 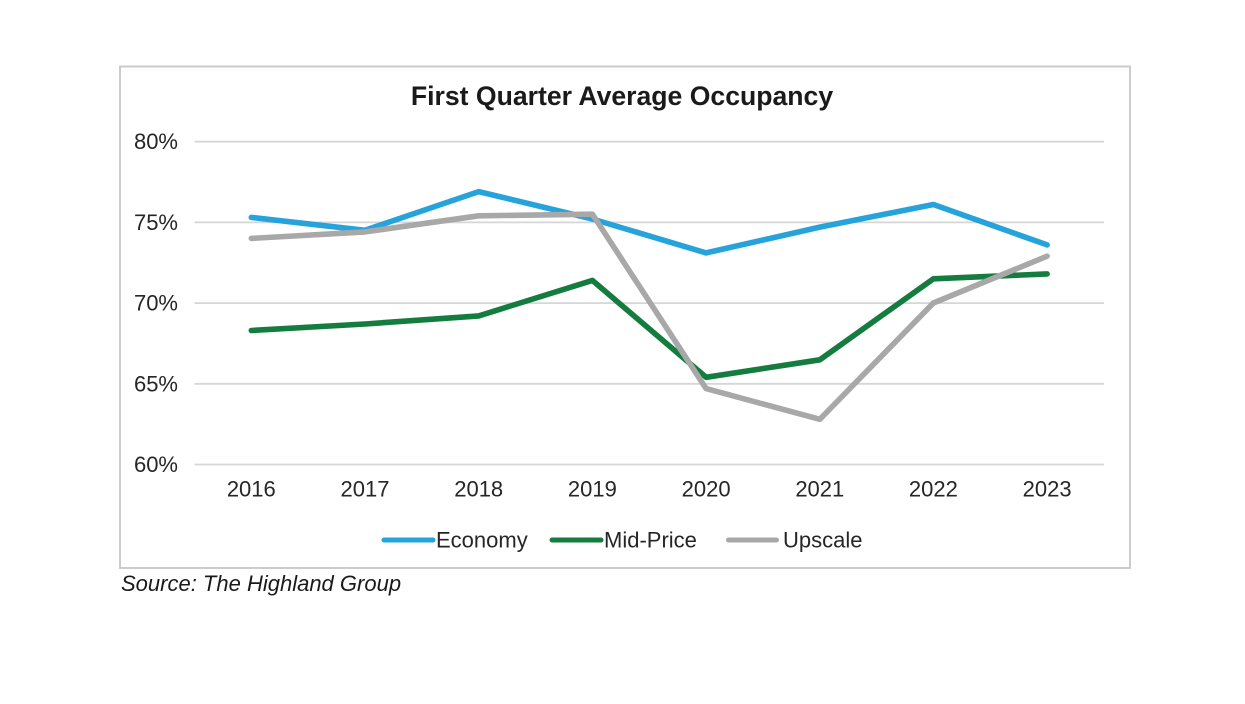 I want to click on svg-text: 2020, so click(x=706, y=489).